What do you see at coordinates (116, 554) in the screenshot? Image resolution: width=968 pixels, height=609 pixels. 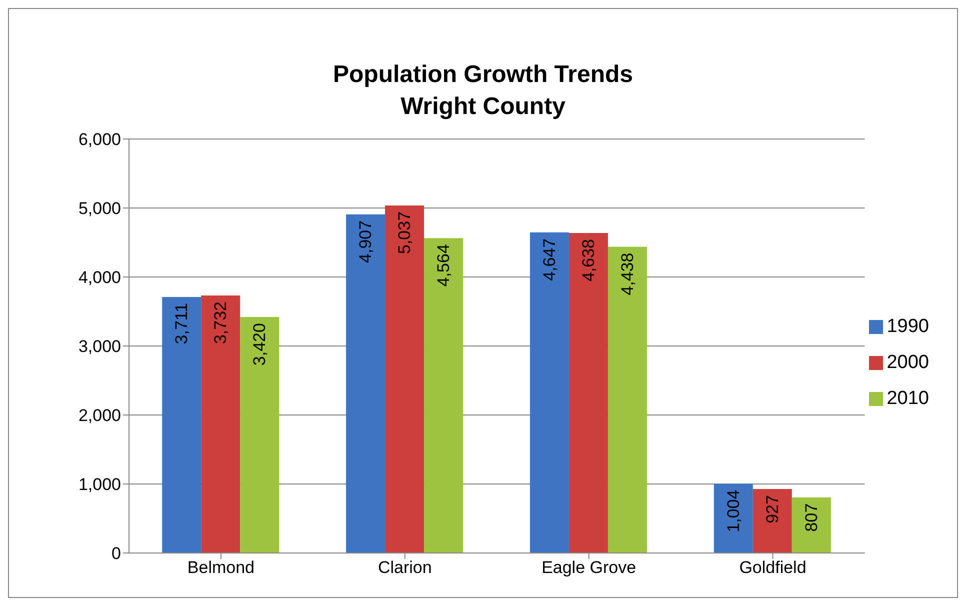 I see `y-tick-label: 0` at bounding box center [116, 554].